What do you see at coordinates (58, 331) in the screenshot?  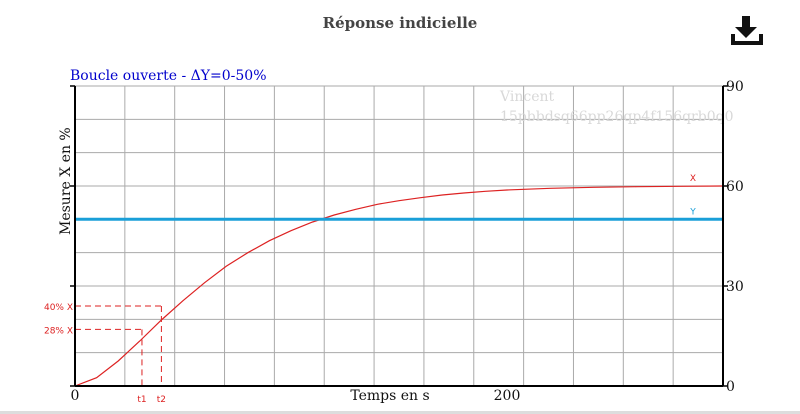 I see `annotation-label: 28% X` at bounding box center [58, 331].